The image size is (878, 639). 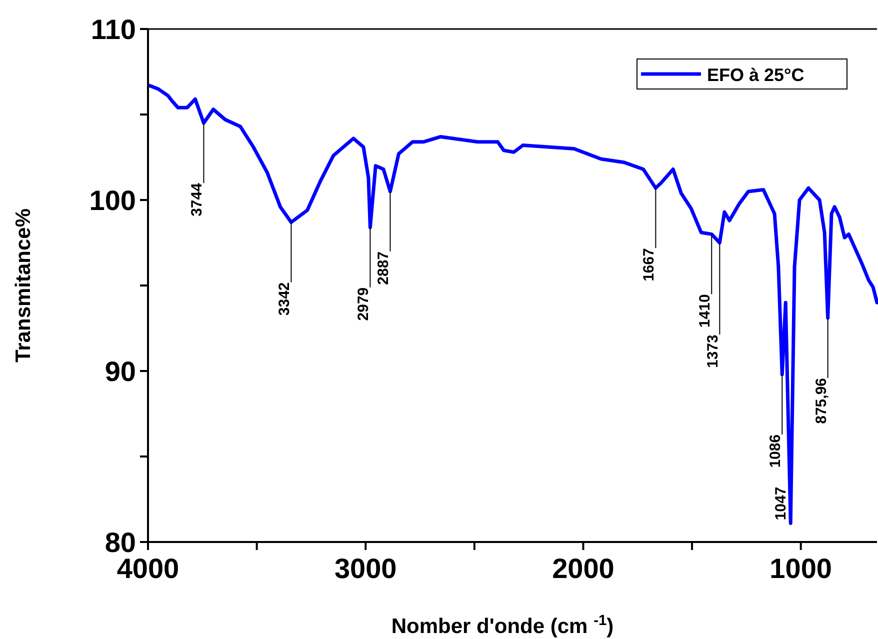 What do you see at coordinates (713, 351) in the screenshot?
I see `annotation: 1373` at bounding box center [713, 351].